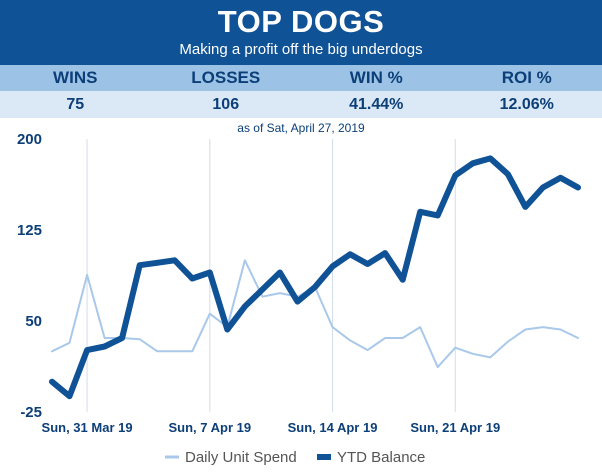  I want to click on y-tick-label: 200, so click(29, 139).